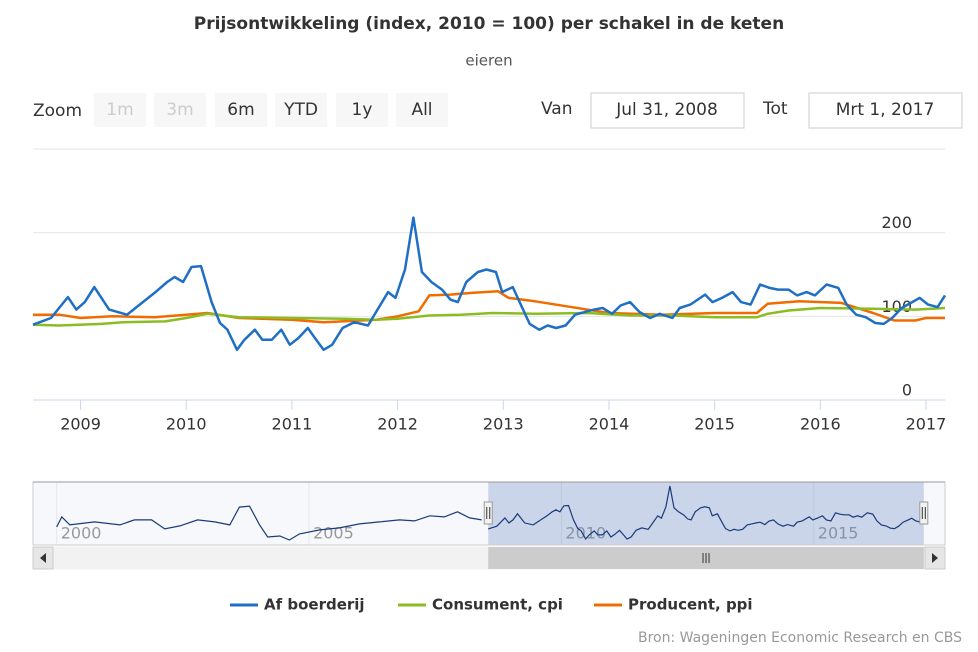 Image resolution: width=978 pixels, height=652 pixels. Describe the element at coordinates (43, 558) in the screenshot. I see `arrow-left` at that location.